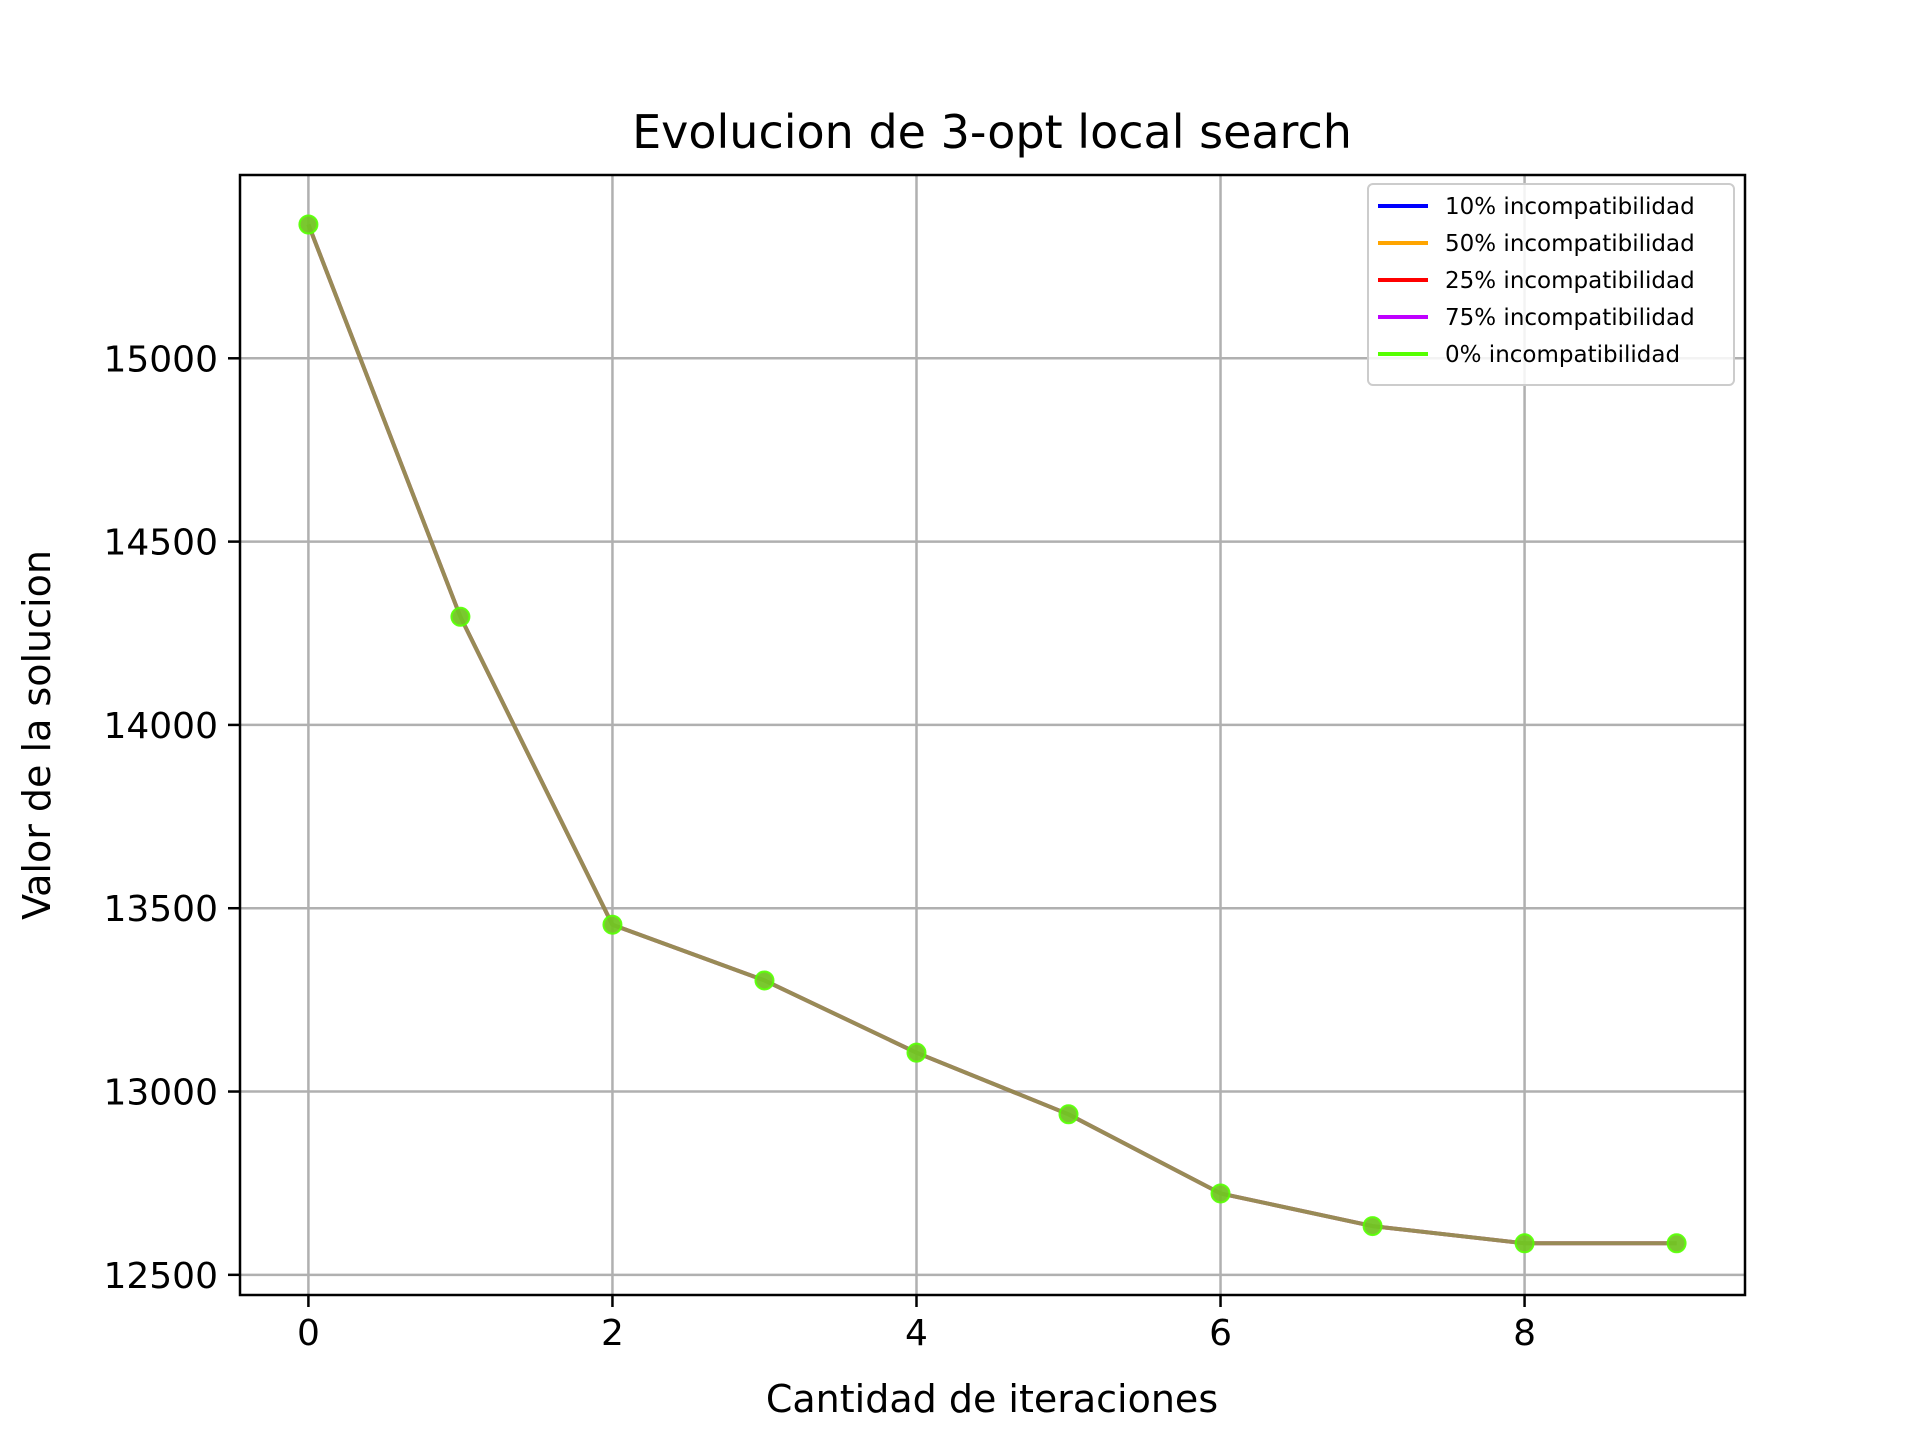 The width and height of the screenshot is (1920, 1440). I want to click on legend-label: 0% incompatibilidad, so click(1562, 355).